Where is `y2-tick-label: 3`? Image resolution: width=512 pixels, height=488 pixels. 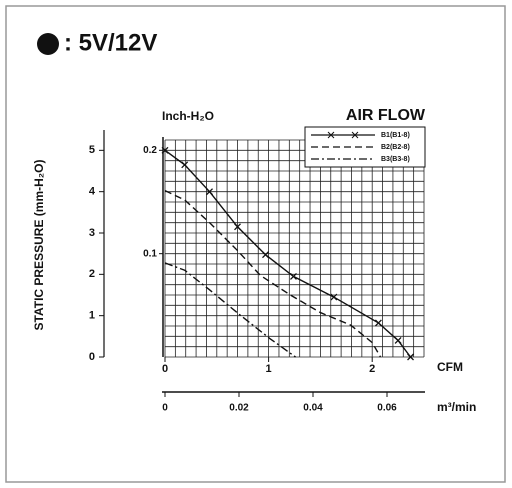 y2-tick-label: 3 is located at coordinates (92, 233).